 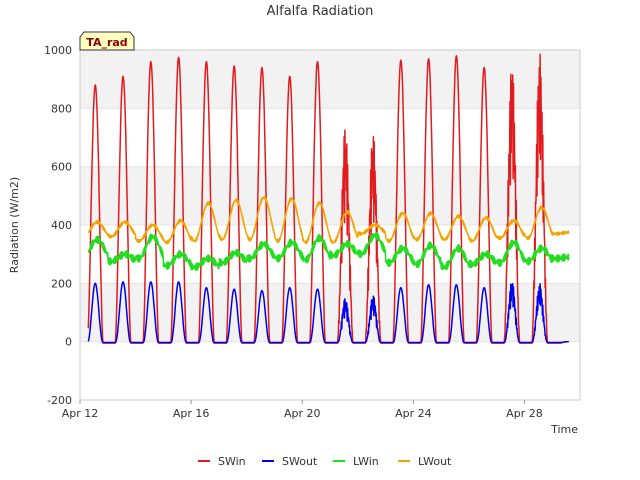 I want to click on badge-box, so click(x=107, y=41).